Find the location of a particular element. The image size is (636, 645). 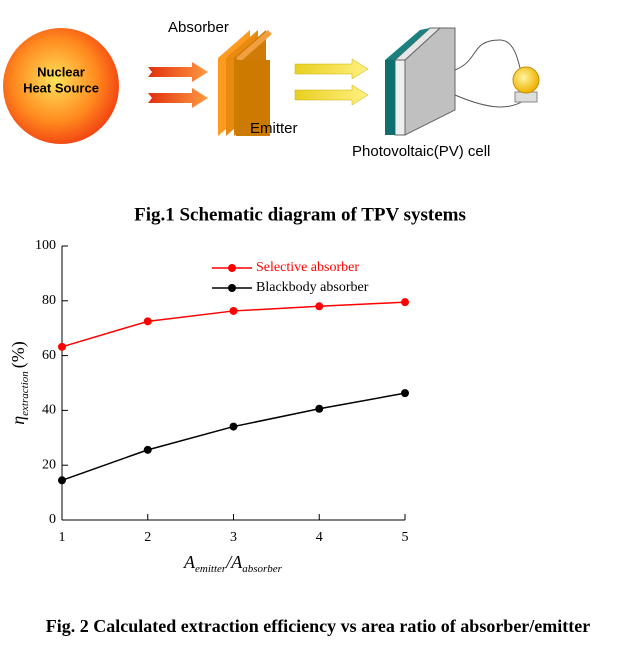

label-part: η is located at coordinates (18, 420).